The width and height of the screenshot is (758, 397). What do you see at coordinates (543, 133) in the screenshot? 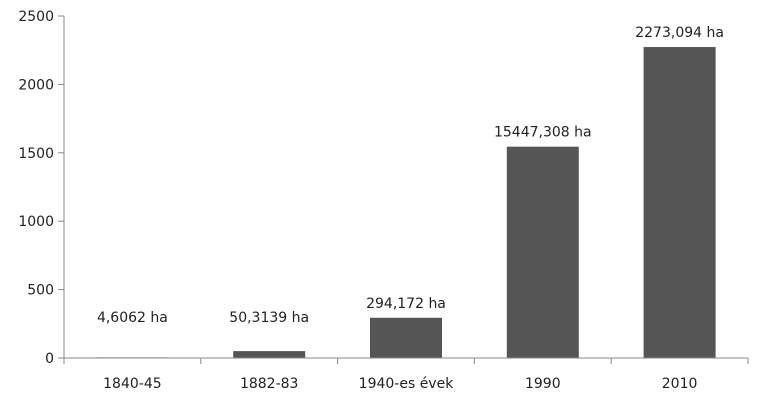
I see `data-label: 15447,308 ha` at bounding box center [543, 133].